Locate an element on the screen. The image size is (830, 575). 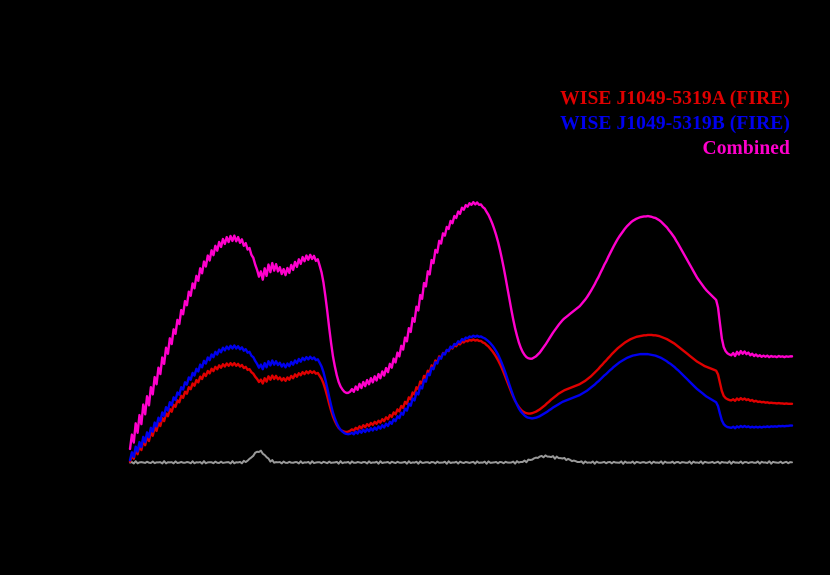
noise-trace is located at coordinates (461, 457).